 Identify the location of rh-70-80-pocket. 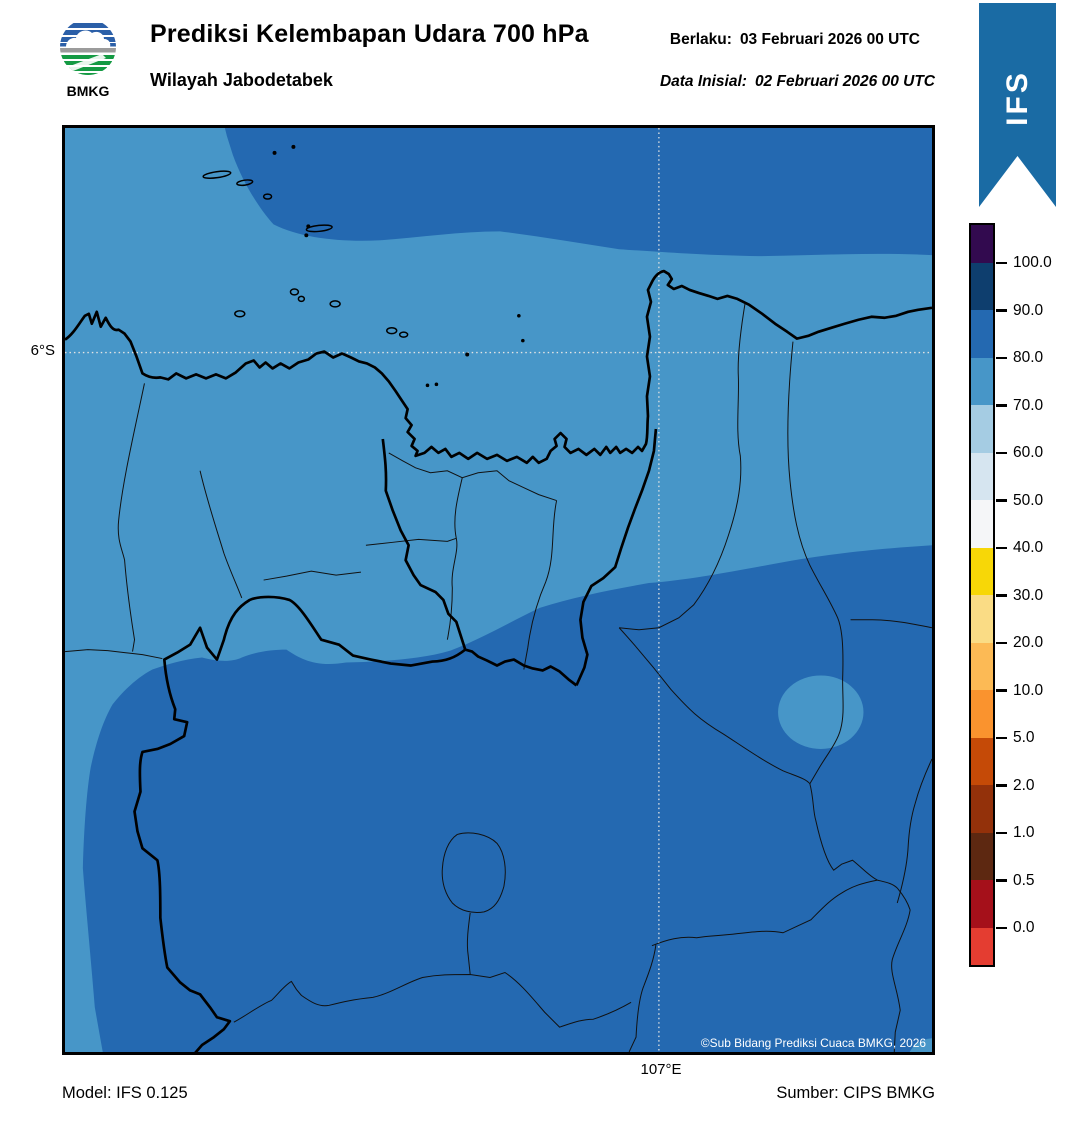
(821, 712).